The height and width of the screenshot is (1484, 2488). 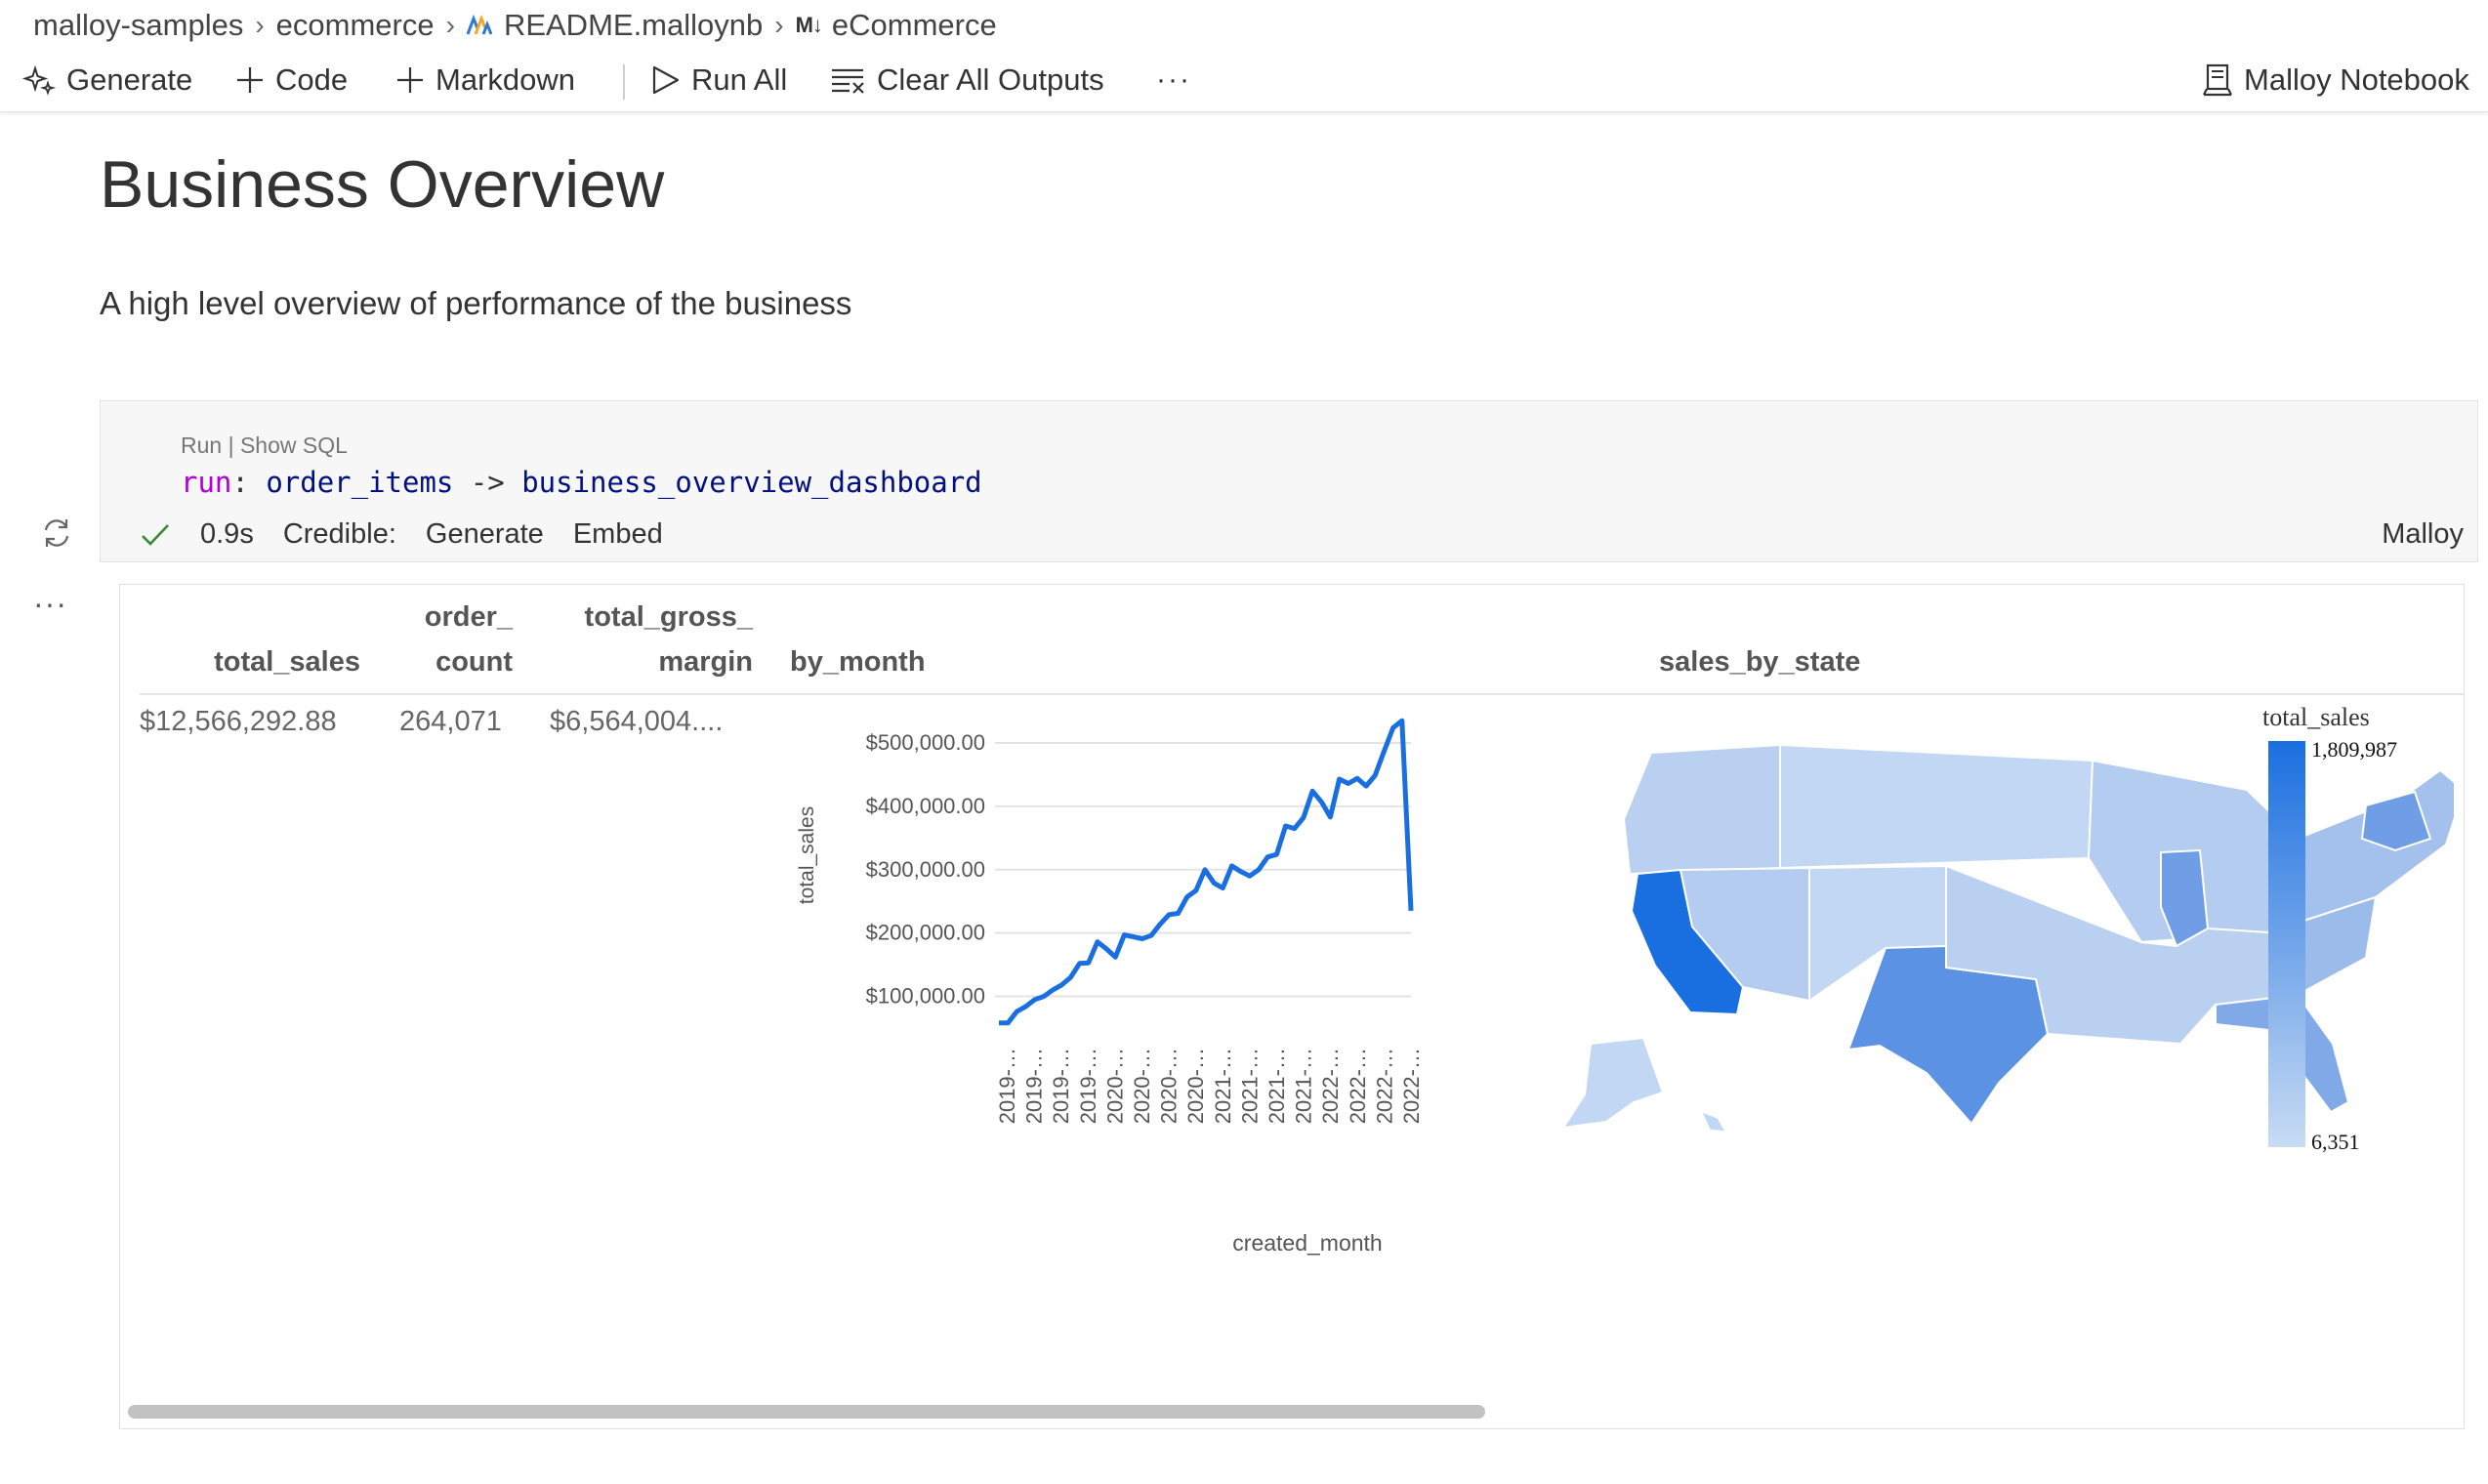 What do you see at coordinates (293, 446) in the screenshot?
I see `show-sql-link: Show SQL` at bounding box center [293, 446].